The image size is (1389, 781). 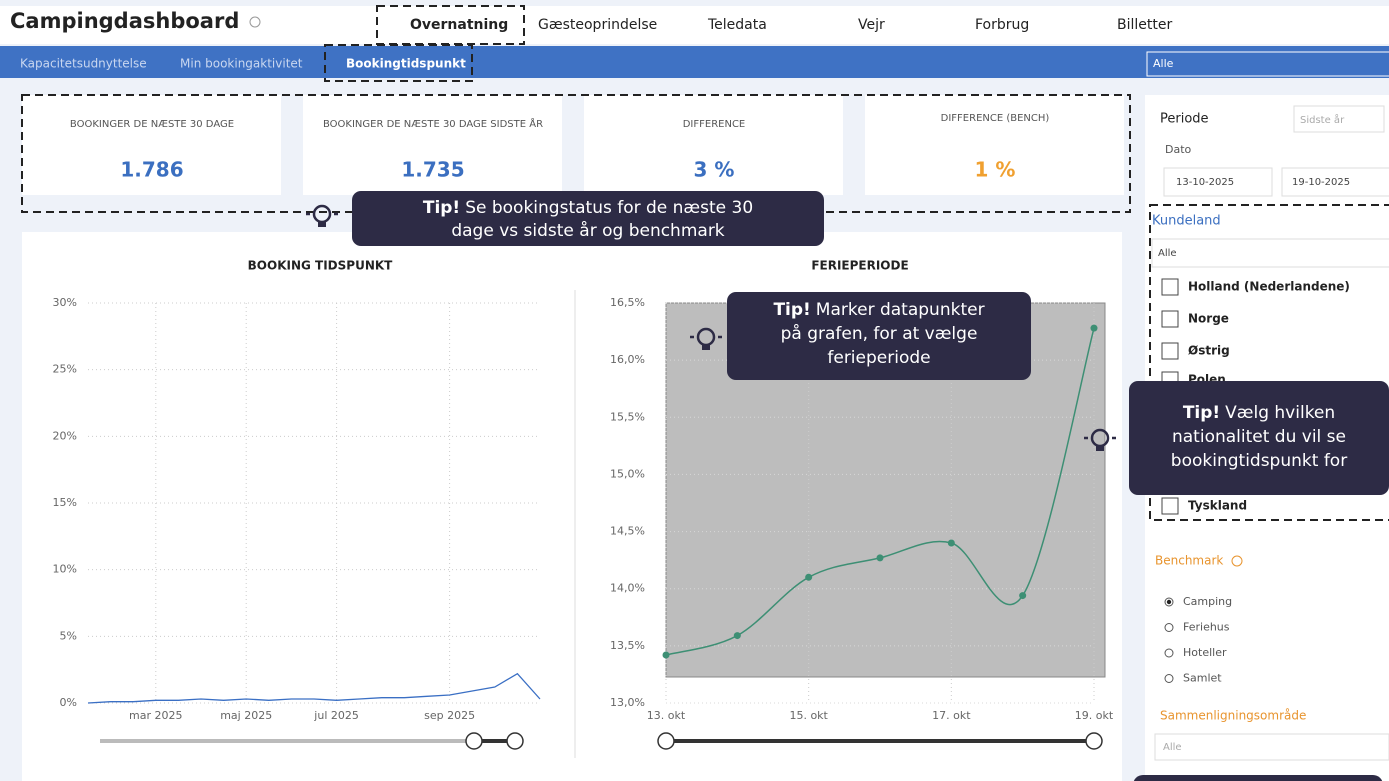 What do you see at coordinates (1271, 747) in the screenshot?
I see `area-dropdown` at bounding box center [1271, 747].